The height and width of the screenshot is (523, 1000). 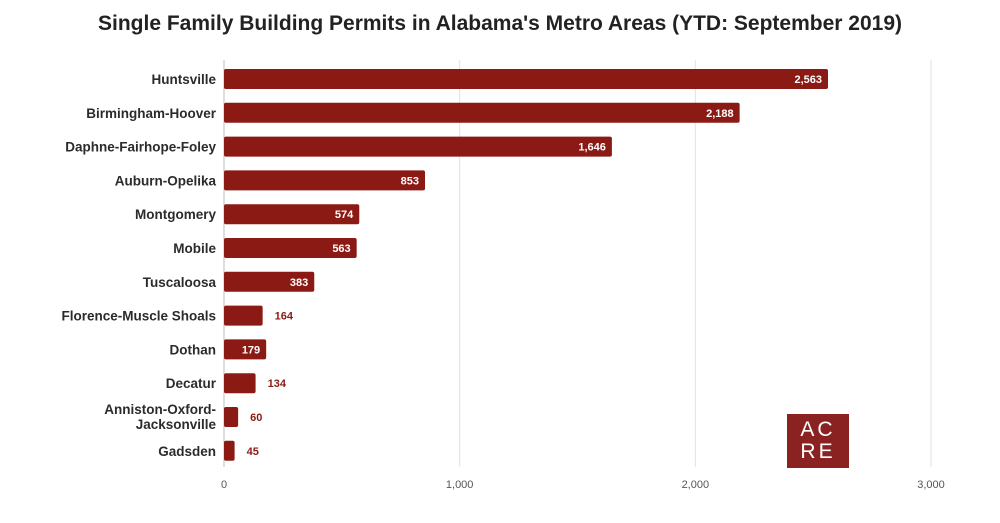 What do you see at coordinates (256, 418) in the screenshot?
I see `value-label: 60` at bounding box center [256, 418].